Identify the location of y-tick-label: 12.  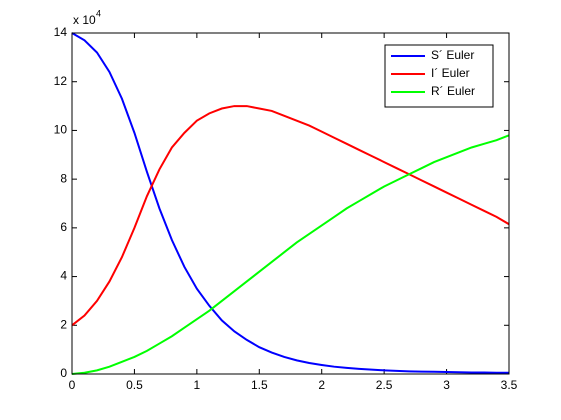
(61, 81).